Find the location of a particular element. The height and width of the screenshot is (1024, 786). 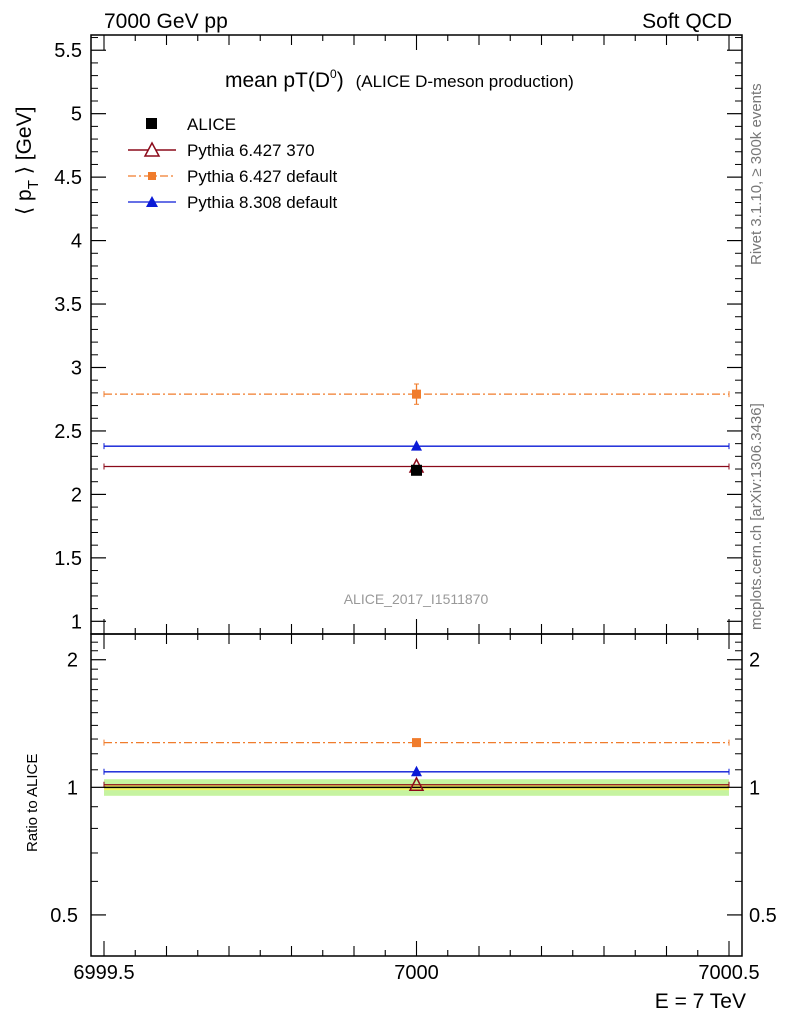

rivet-label: Rivet 3.1.10, ≥ 300k events is located at coordinates (756, 174).